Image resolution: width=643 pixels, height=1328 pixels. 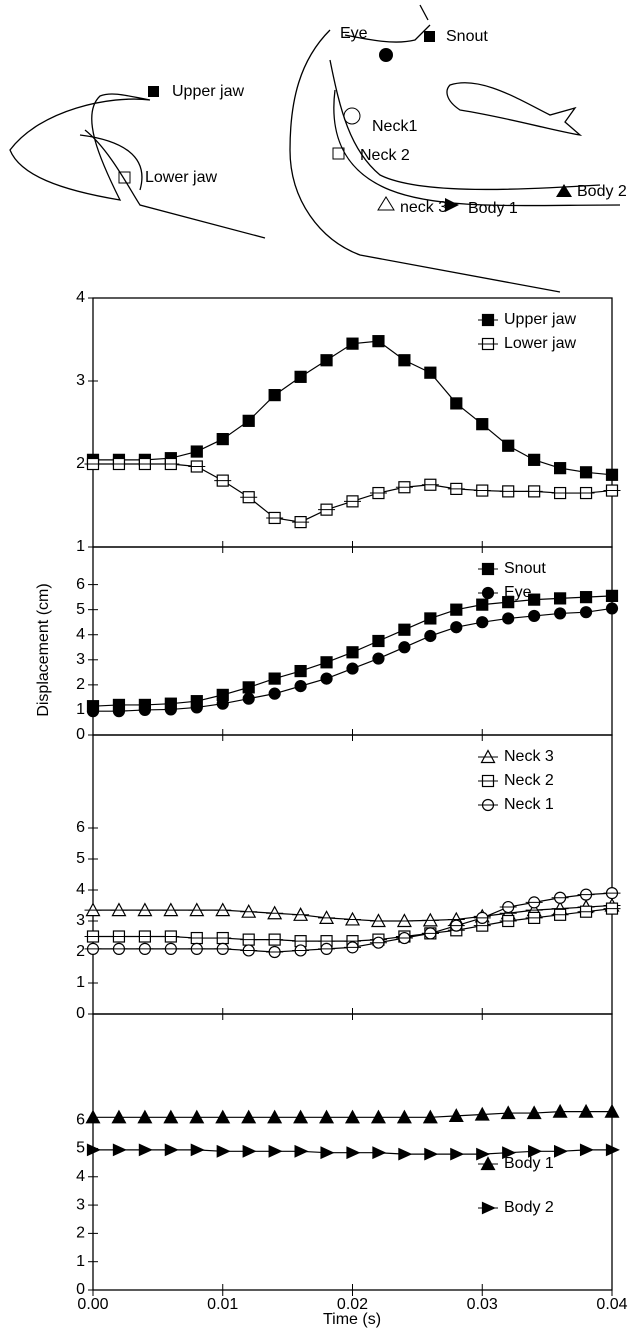 I want to click on legend-entry: Eye, so click(x=505, y=592).